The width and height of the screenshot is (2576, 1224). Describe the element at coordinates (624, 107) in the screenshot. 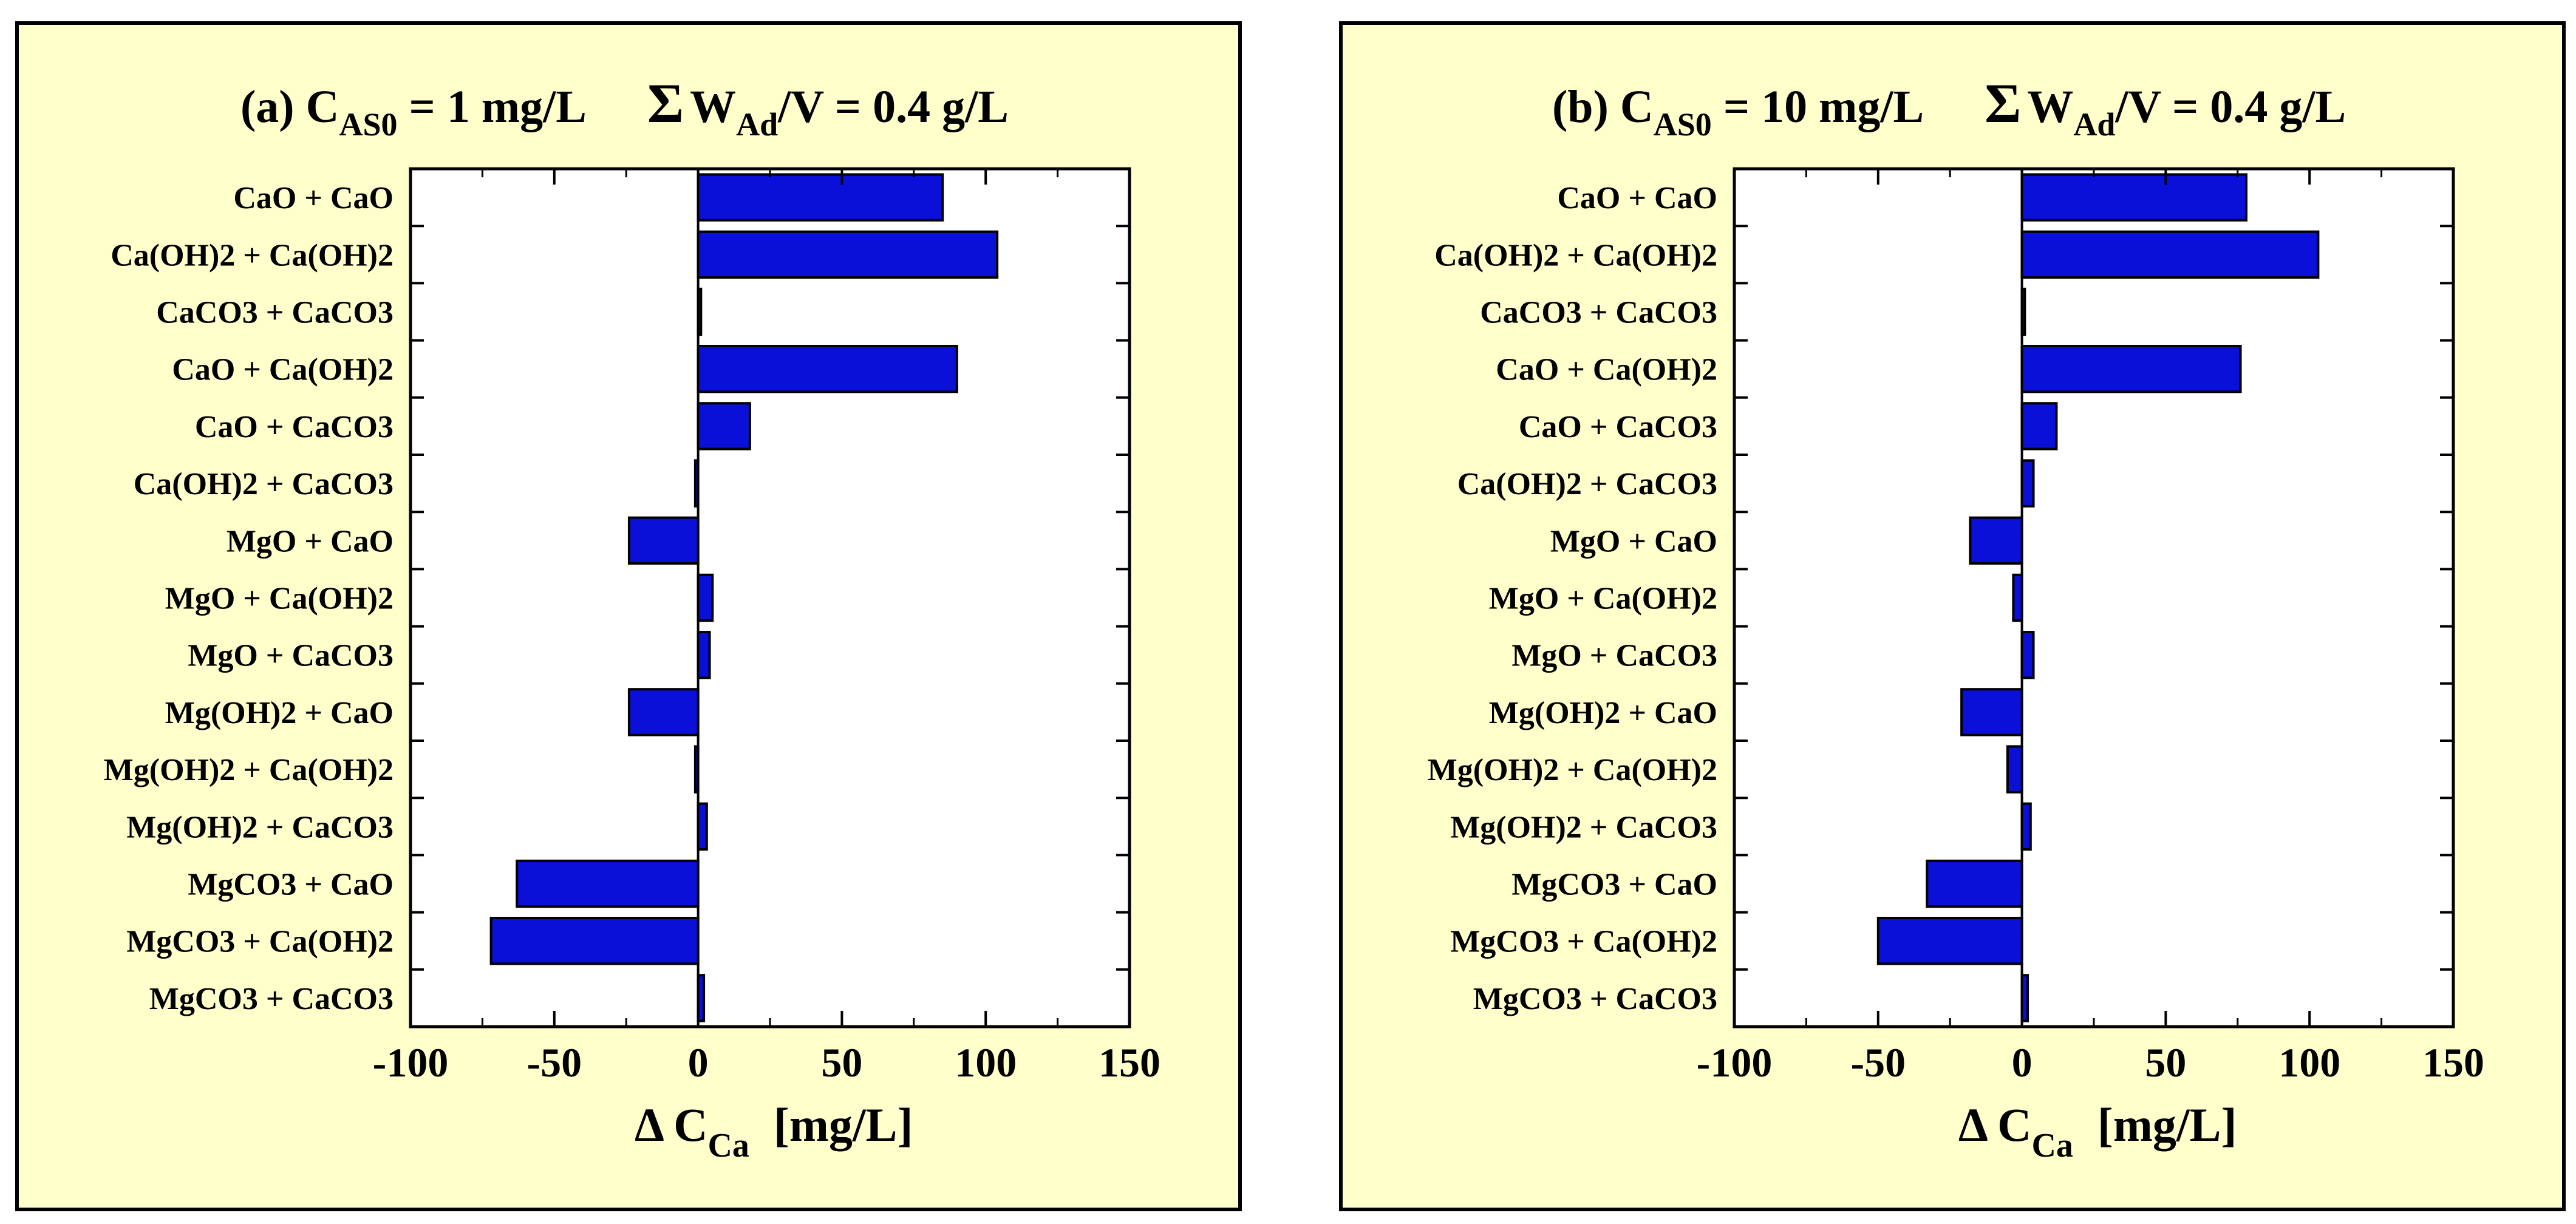

I see `chart-a-title: (a) CAS0 = 1 mg/L Σ WAd/V = 0.4 g/L` at that location.